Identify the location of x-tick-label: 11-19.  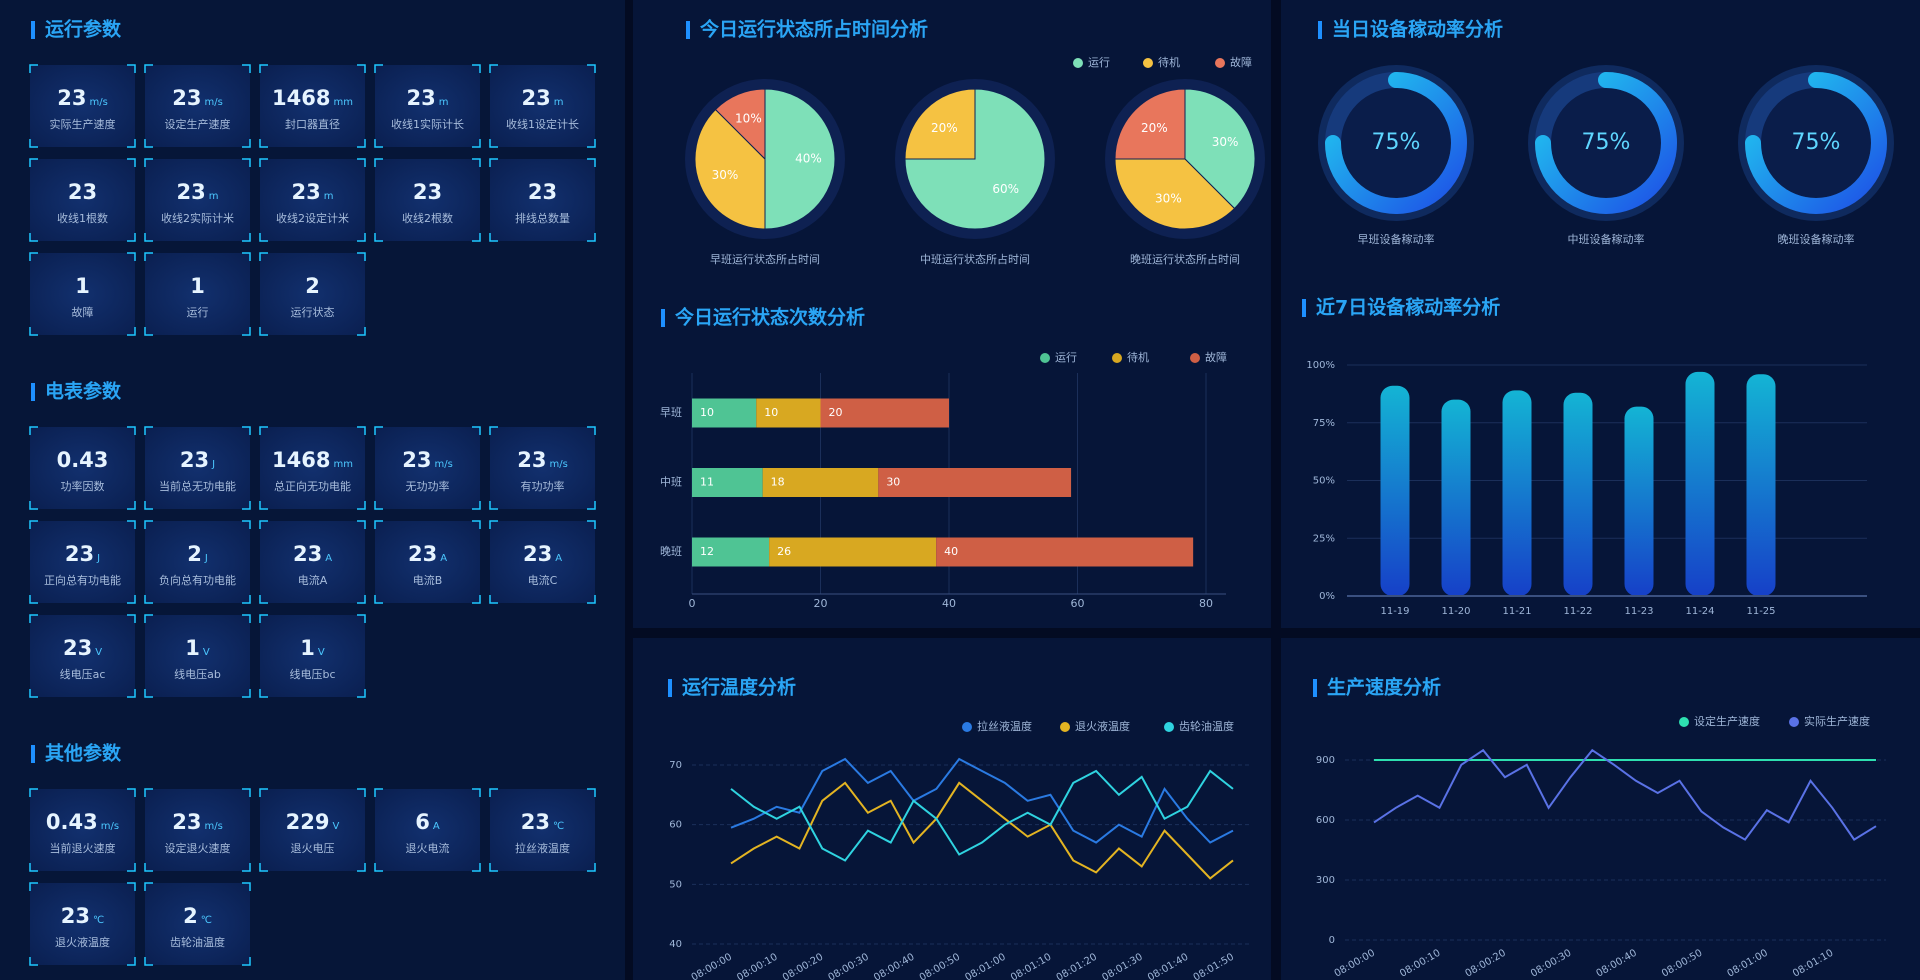
(1394, 611).